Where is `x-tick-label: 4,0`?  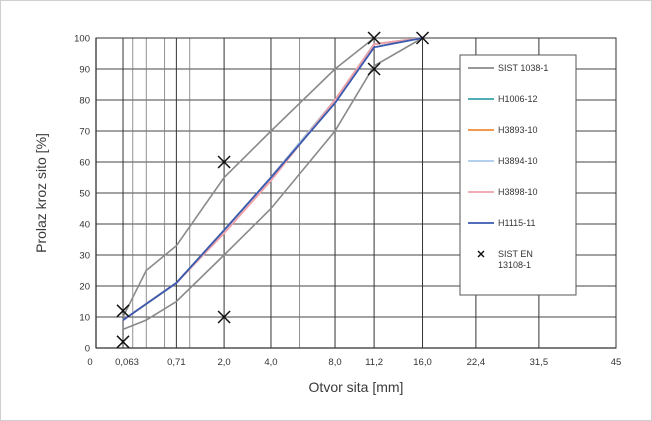 x-tick-label: 4,0 is located at coordinates (270, 362).